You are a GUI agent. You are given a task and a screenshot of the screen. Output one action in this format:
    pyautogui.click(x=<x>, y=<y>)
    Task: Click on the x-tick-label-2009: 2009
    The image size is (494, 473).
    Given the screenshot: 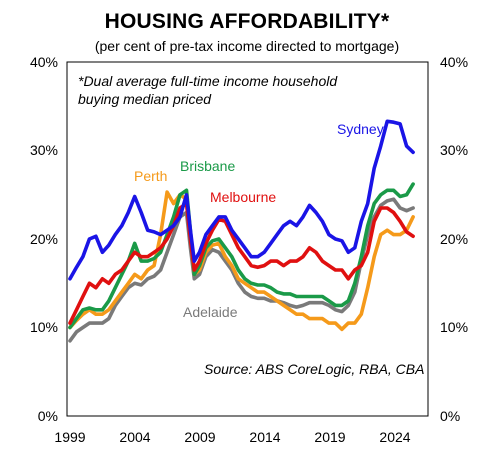 What is the action you would take?
    pyautogui.click(x=199, y=437)
    